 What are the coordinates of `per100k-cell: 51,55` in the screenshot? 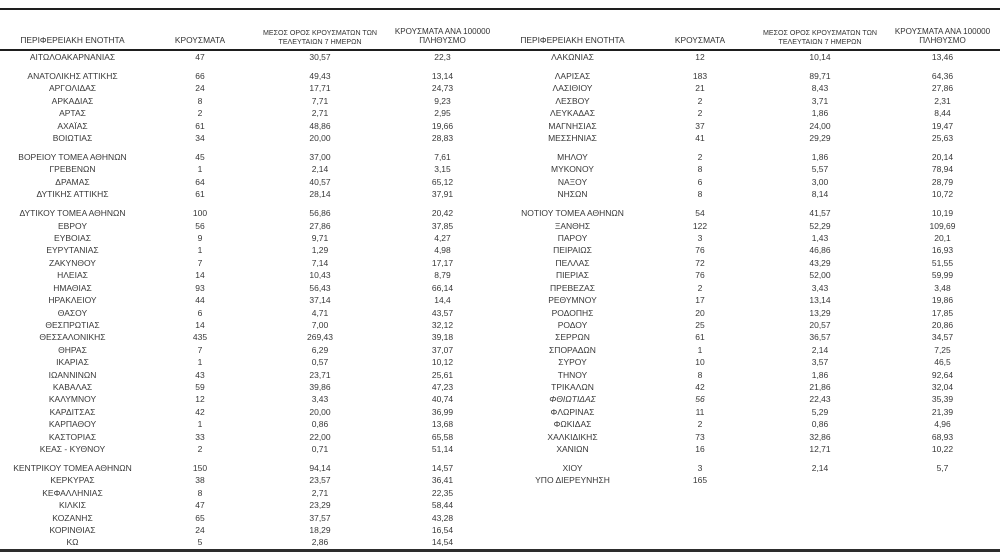 It's located at (942, 262).